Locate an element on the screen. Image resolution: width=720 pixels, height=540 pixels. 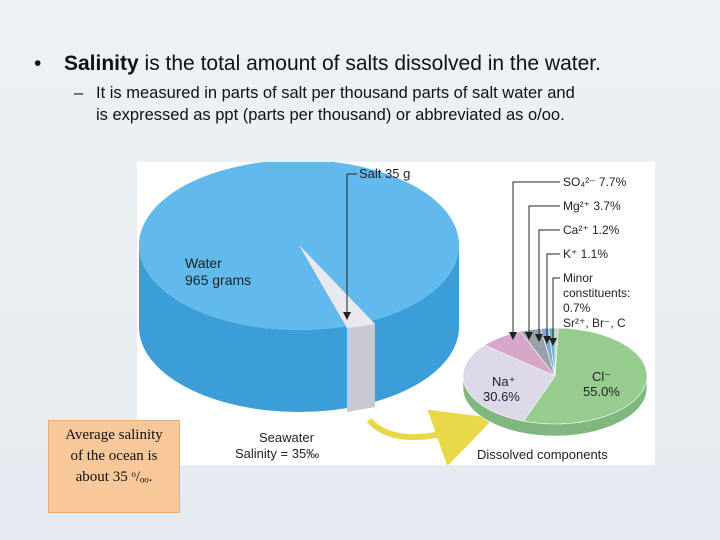
leader-lines is located at coordinates (534, 263).